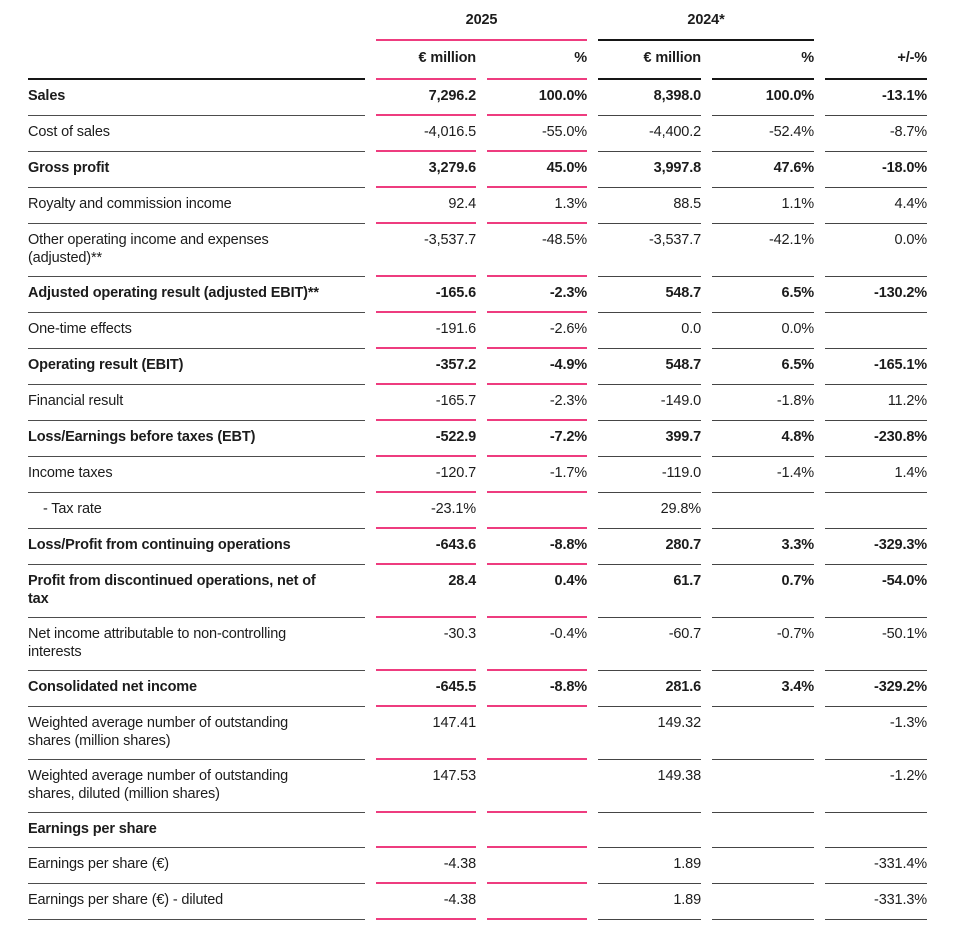  What do you see at coordinates (763, 98) in the screenshot?
I see `cell-2024-percent: 100.0%` at bounding box center [763, 98].